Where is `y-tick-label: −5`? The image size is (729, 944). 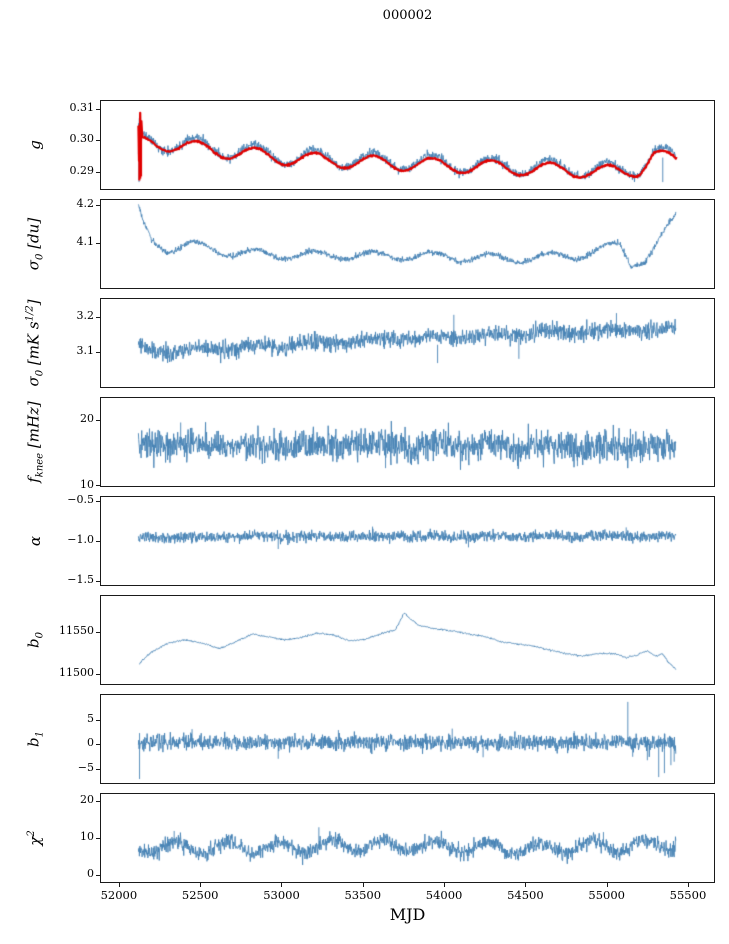
y-tick-label: −5 is located at coordinates (85, 768).